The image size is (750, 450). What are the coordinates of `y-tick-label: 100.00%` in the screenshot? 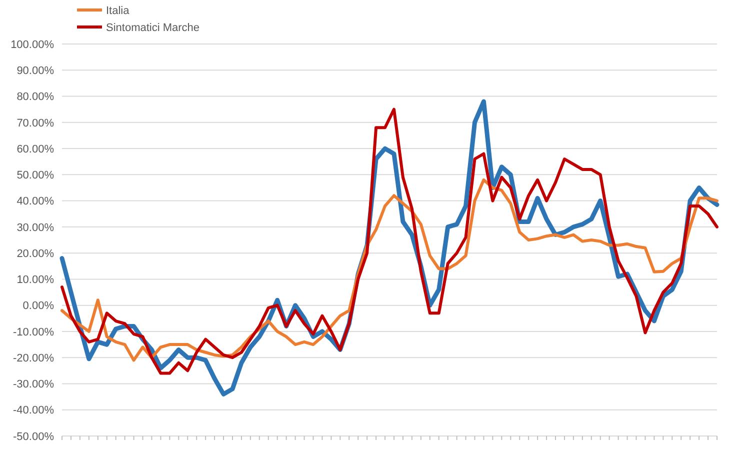 It's located at (32, 44).